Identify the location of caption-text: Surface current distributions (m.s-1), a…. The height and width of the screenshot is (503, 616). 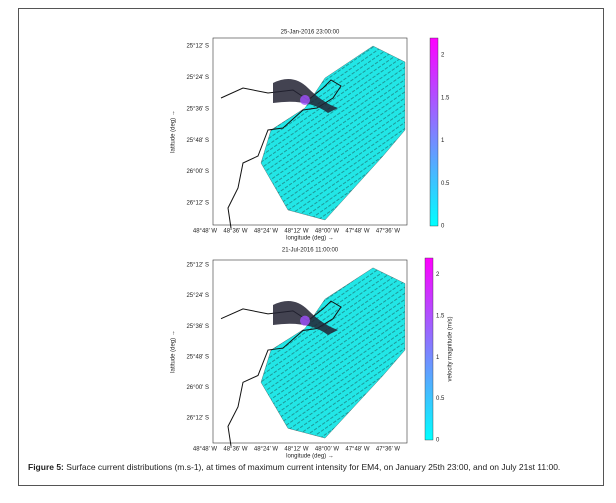
(313, 467).